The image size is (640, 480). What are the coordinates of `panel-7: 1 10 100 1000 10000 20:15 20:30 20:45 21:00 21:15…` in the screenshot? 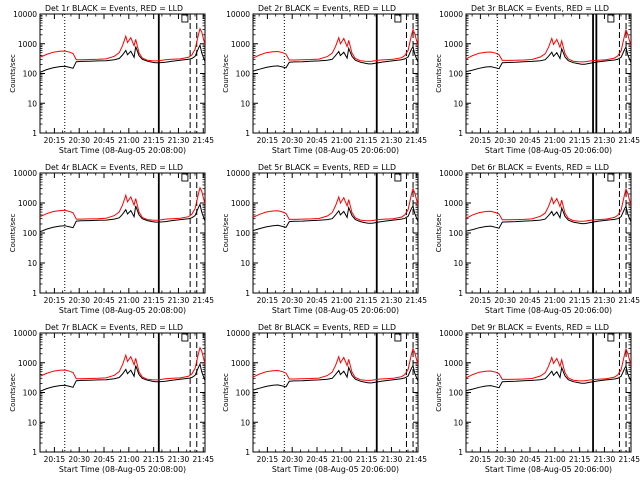 It's located at (111, 398).